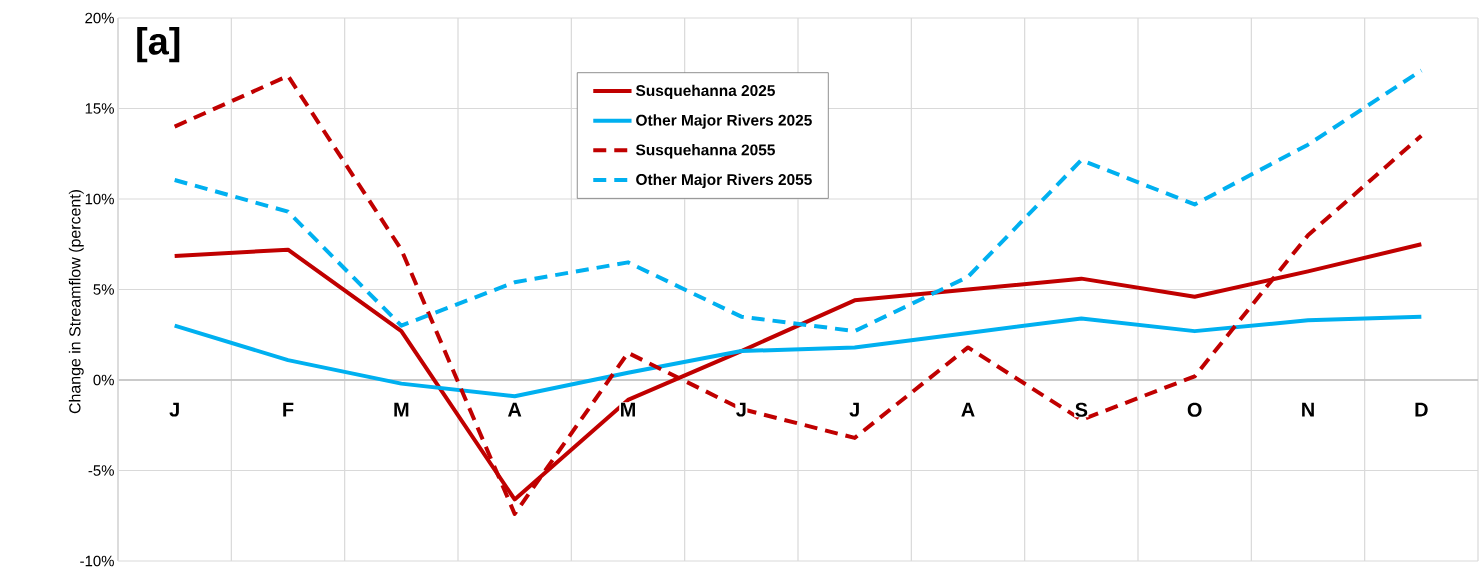  Describe the element at coordinates (97, 561) in the screenshot. I see `y-tick-label: -10%` at that location.